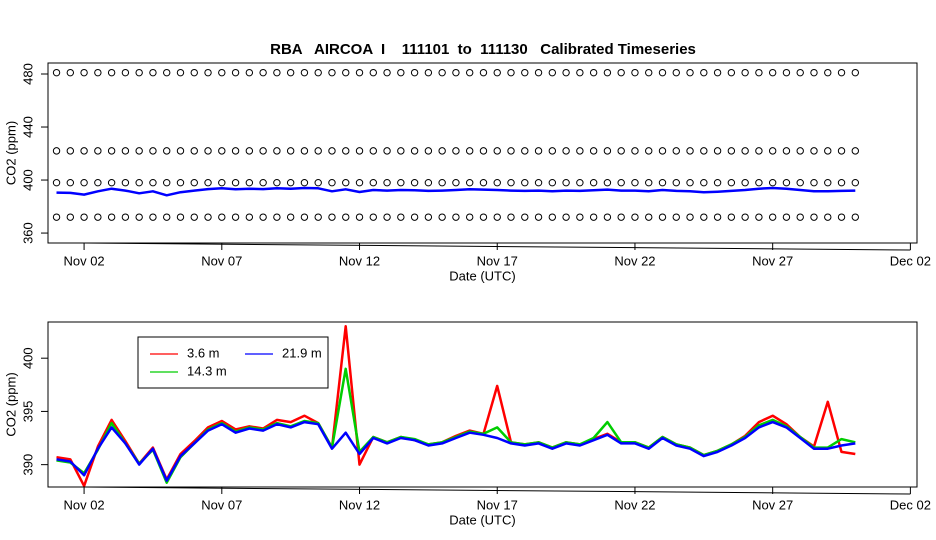 This screenshot has width=936, height=540. What do you see at coordinates (634, 504) in the screenshot?
I see `x-tick-label: Nov 22` at bounding box center [634, 504].